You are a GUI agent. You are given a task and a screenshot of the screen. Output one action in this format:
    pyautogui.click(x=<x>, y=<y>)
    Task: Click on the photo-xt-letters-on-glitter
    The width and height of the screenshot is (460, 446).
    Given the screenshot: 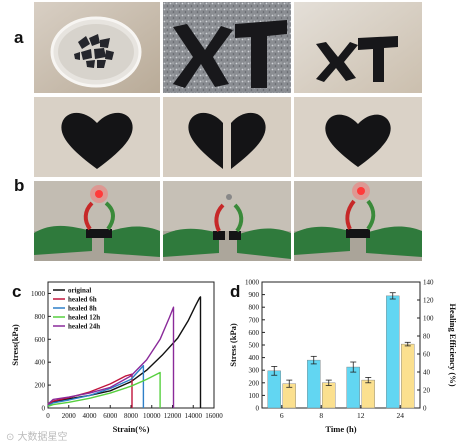 What is the action you would take?
    pyautogui.click(x=227, y=47)
    